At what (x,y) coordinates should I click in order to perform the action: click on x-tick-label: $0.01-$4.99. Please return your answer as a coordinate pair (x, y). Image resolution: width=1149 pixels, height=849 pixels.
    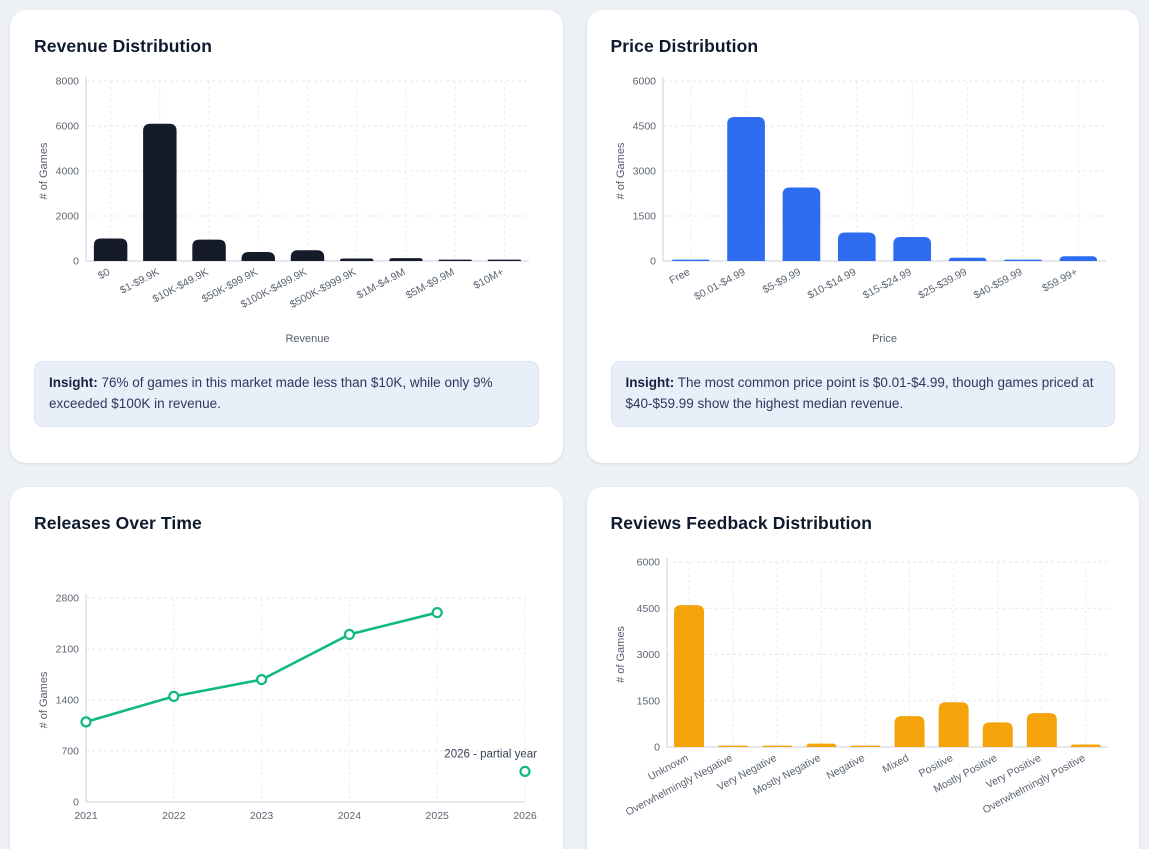
    Looking at the image, I should click on (719, 284).